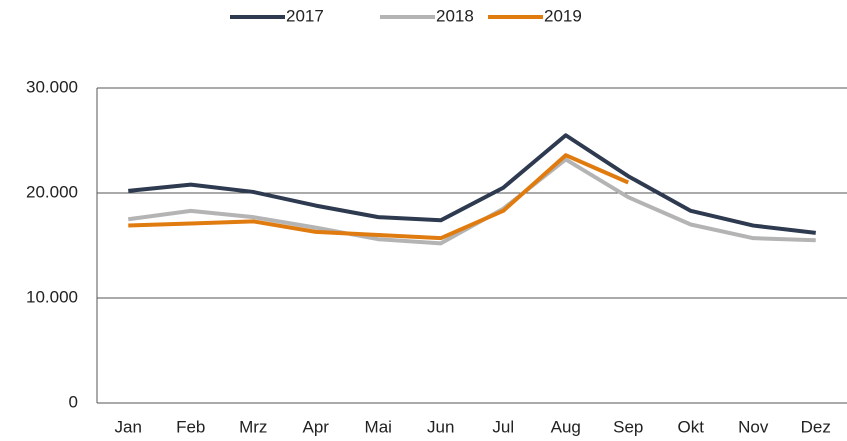  I want to click on x-tick-label: Feb, so click(190, 426).